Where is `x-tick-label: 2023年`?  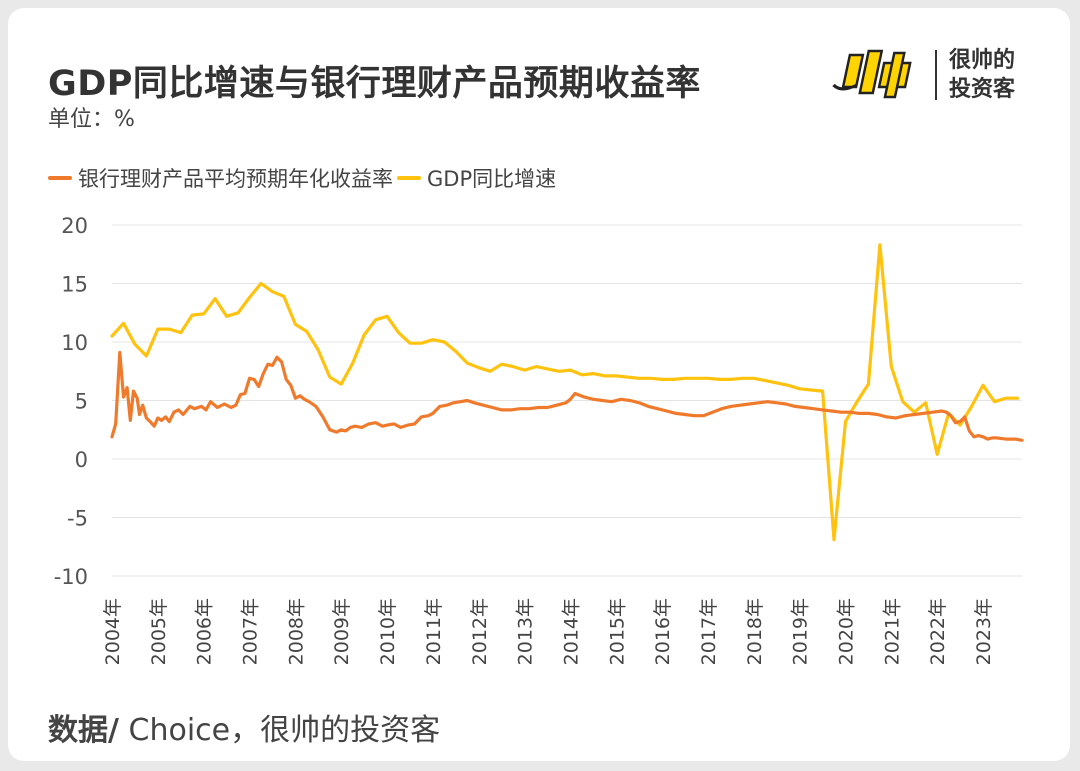
x-tick-label: 2023年 is located at coordinates (984, 631).